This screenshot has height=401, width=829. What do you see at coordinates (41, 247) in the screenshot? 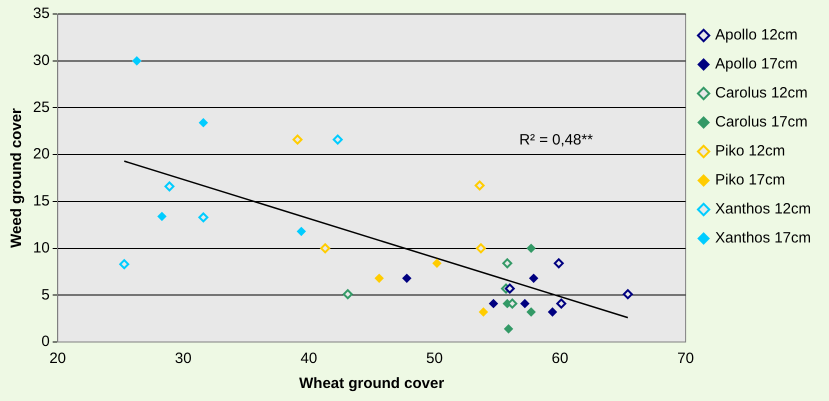
I see `y-tick-label: 10` at bounding box center [41, 247].